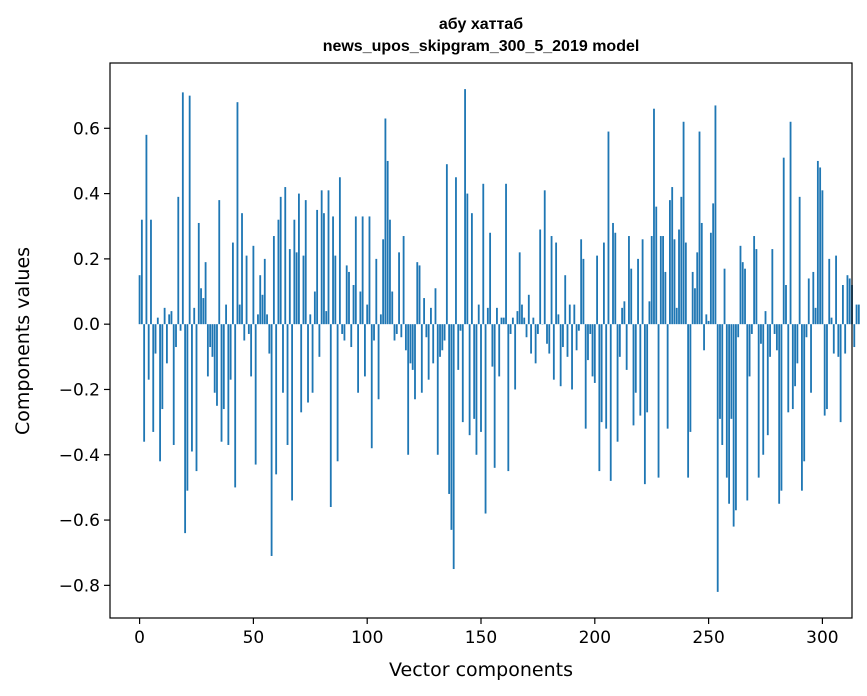 The image size is (867, 696). What do you see at coordinates (481, 670) in the screenshot?
I see `x-axis-label: Vector components` at bounding box center [481, 670].